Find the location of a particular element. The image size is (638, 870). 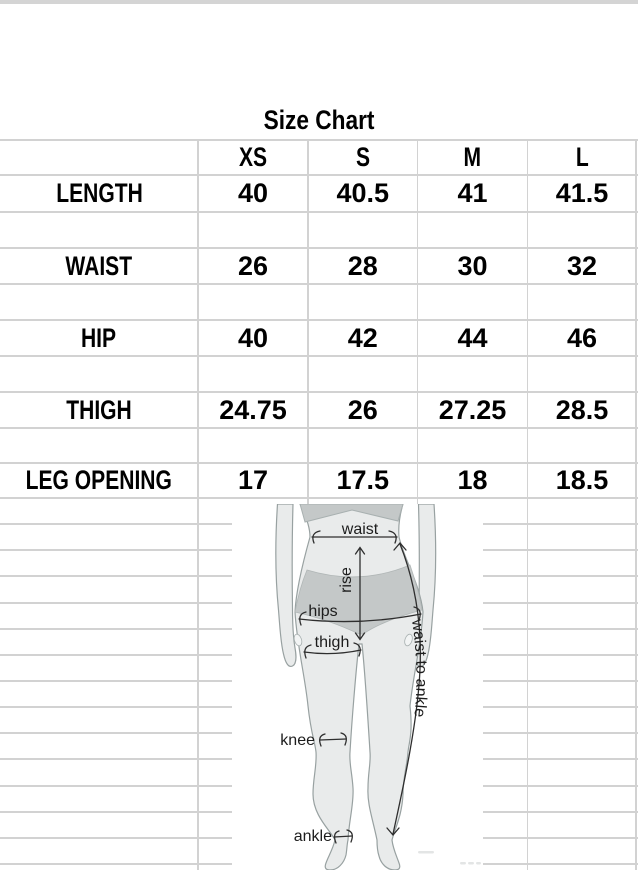

value-cell-text: 40.5 is located at coordinates (363, 193).